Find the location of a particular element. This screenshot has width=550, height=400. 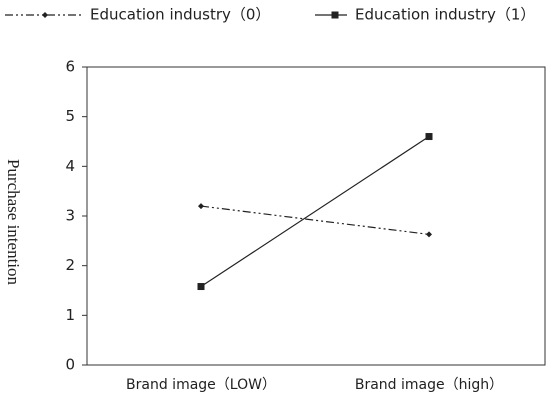

x-tick-label: Brand image（LOW） is located at coordinates (201, 385).